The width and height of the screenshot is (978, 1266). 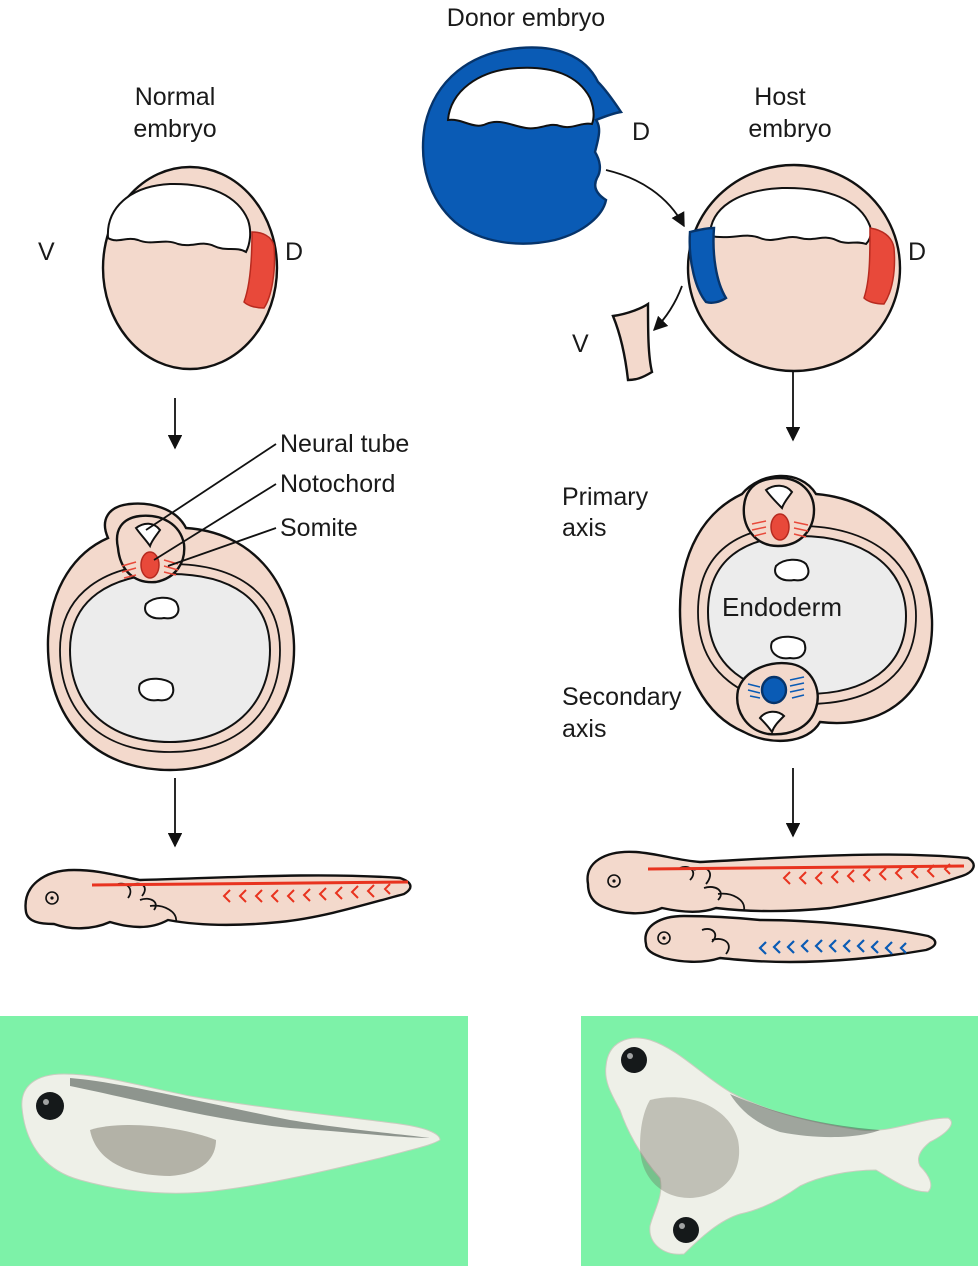 What do you see at coordinates (605, 497) in the screenshot?
I see `primary-axis-label-1: Primary` at bounding box center [605, 497].